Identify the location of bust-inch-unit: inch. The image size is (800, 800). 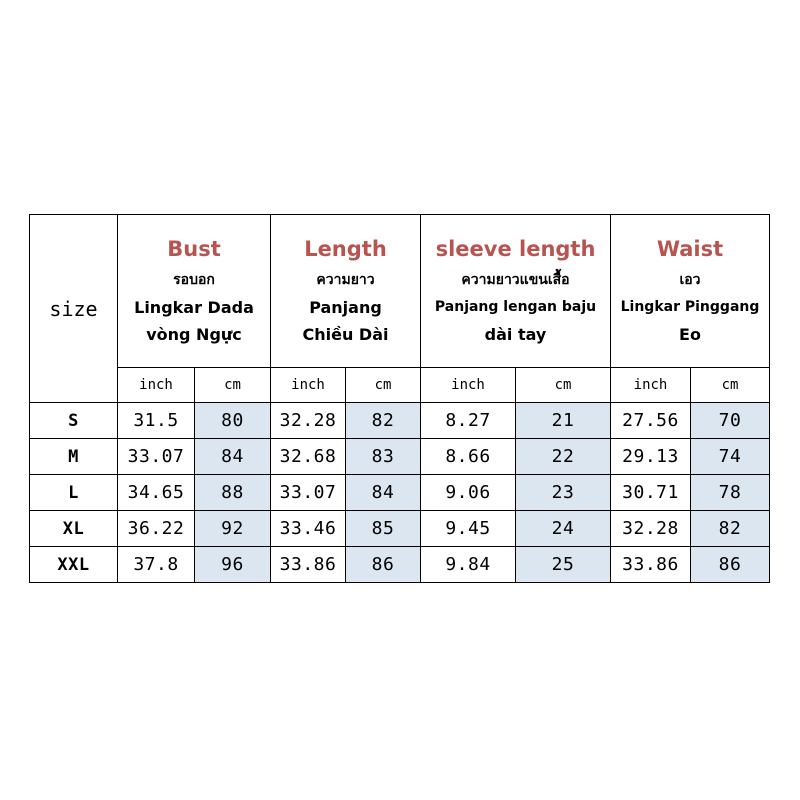
(156, 385).